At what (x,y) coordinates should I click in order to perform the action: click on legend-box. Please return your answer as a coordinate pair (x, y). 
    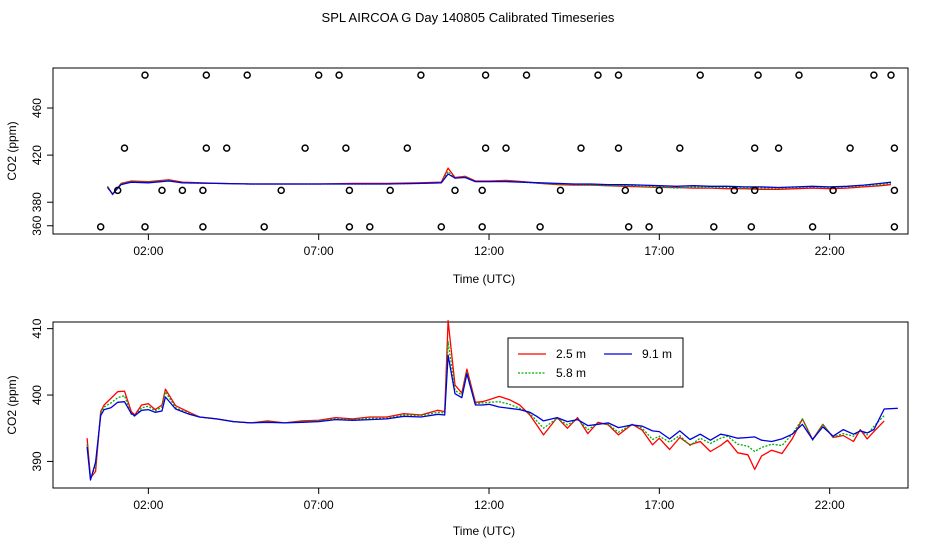
    Looking at the image, I should click on (595, 362).